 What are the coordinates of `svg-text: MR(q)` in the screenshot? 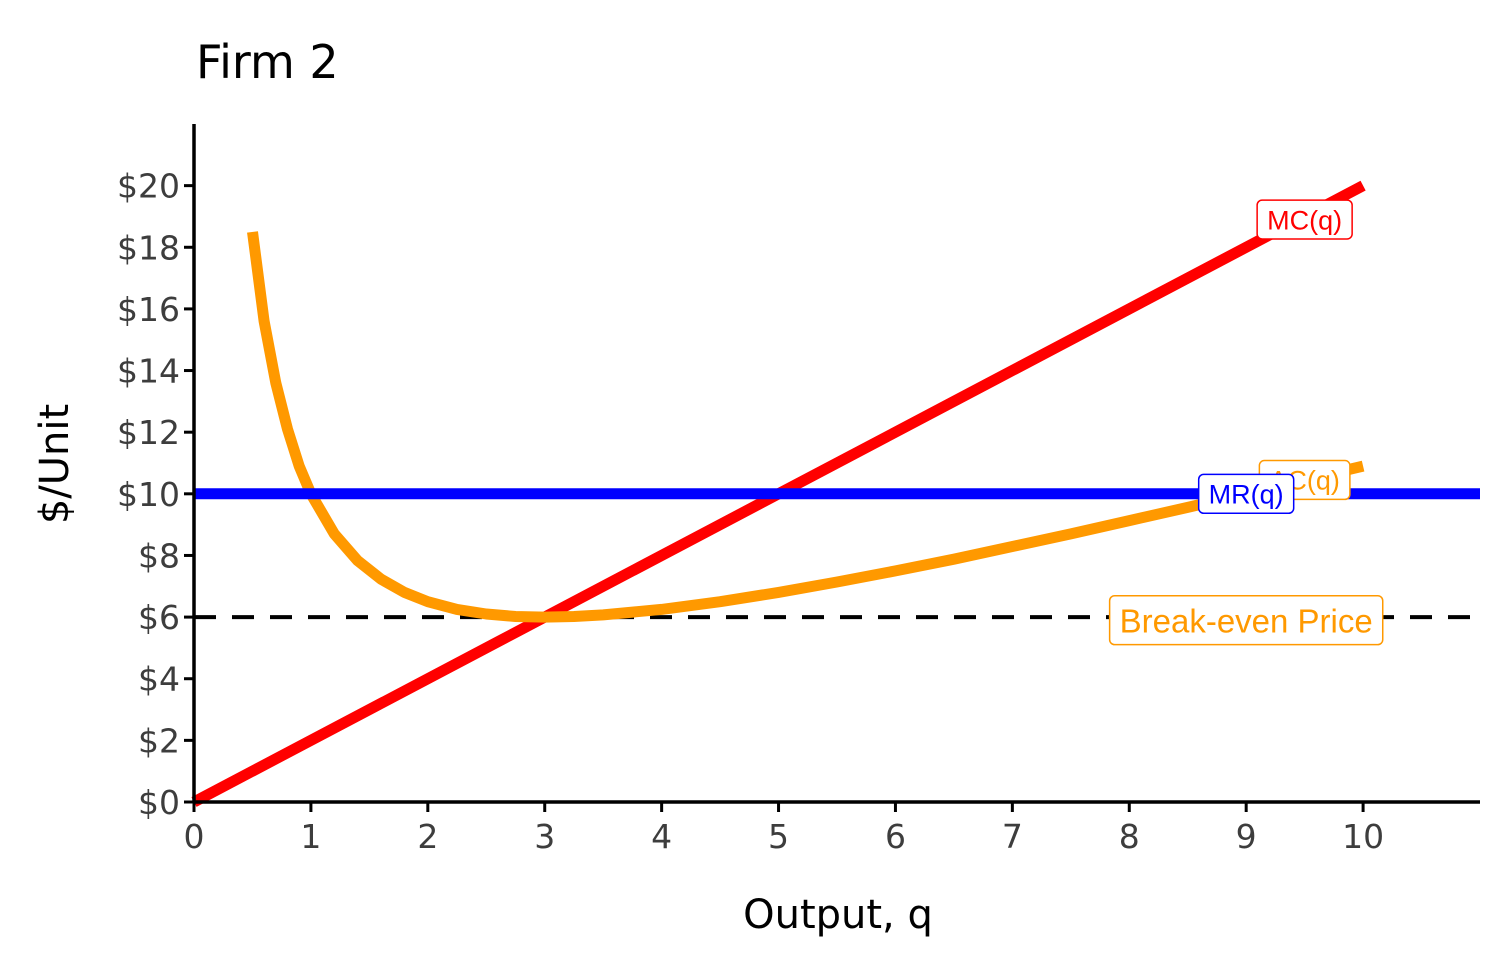 It's located at (1246, 495).